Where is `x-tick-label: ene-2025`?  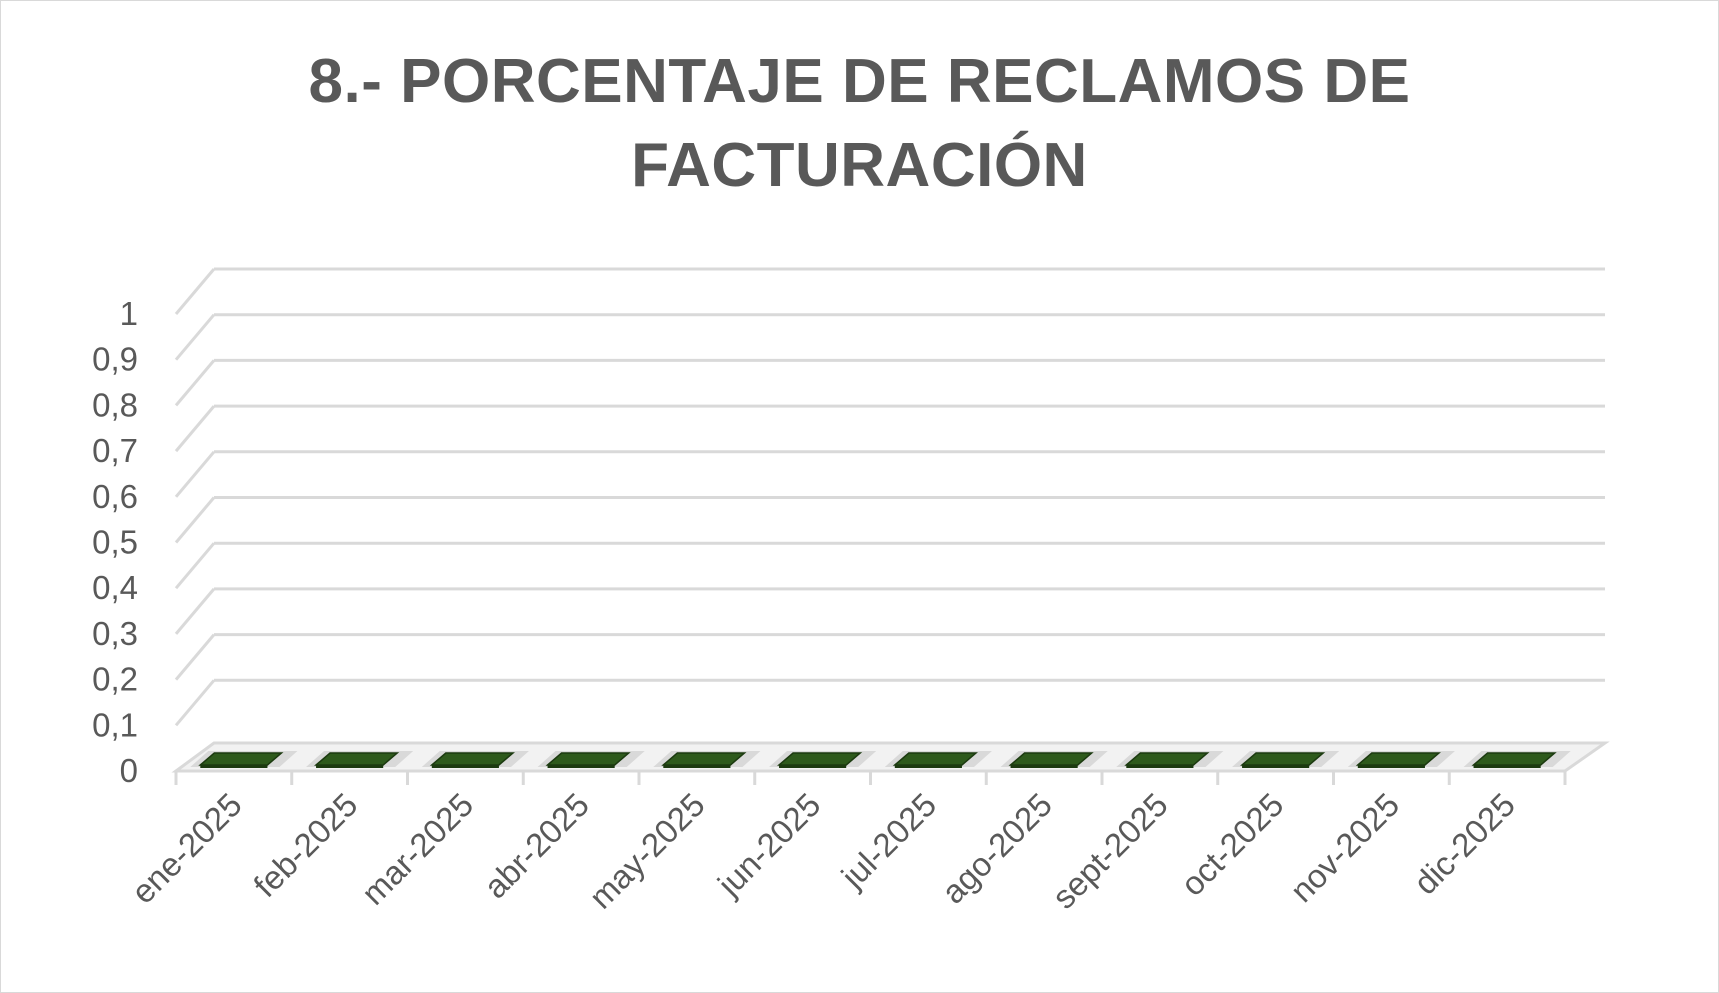
x-tick-label: ene-2025 is located at coordinates (186, 848).